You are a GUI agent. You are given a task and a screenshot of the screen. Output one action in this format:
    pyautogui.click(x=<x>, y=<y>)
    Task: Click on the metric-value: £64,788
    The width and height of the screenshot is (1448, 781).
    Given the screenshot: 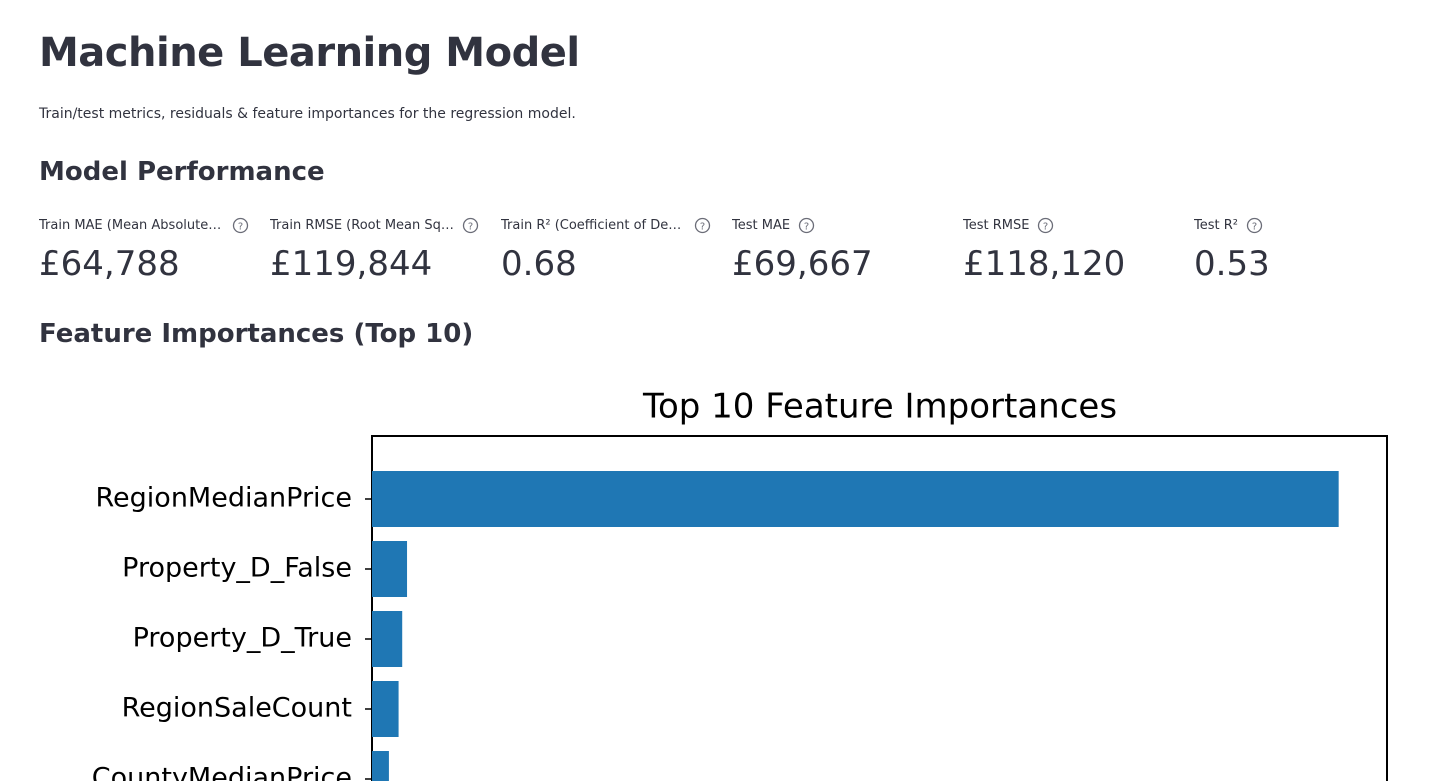 What is the action you would take?
    pyautogui.click(x=109, y=264)
    